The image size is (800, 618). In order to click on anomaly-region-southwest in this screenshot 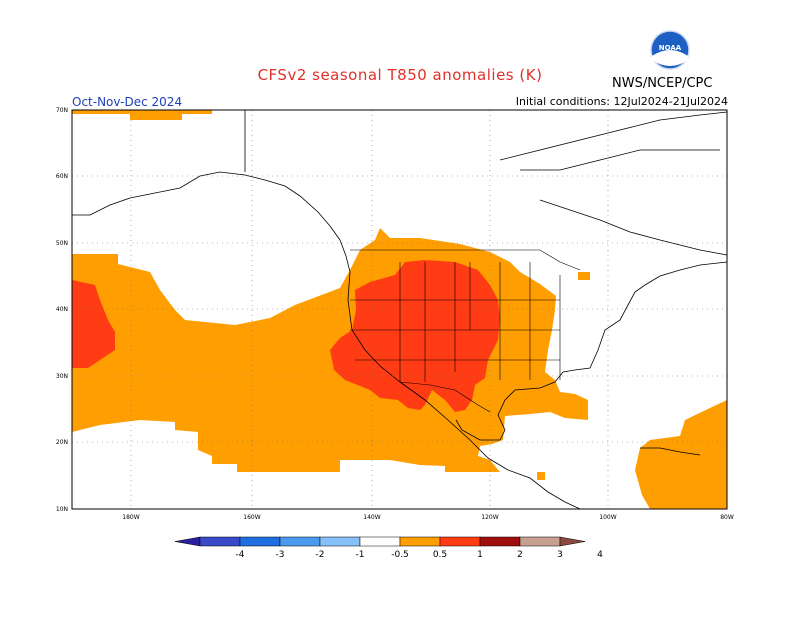, I will do `click(415, 336)`.